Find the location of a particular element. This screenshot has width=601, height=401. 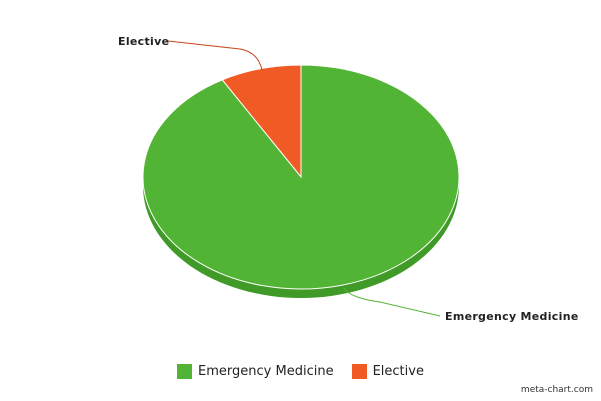

legend-item-elective: Elective is located at coordinates (387, 371).